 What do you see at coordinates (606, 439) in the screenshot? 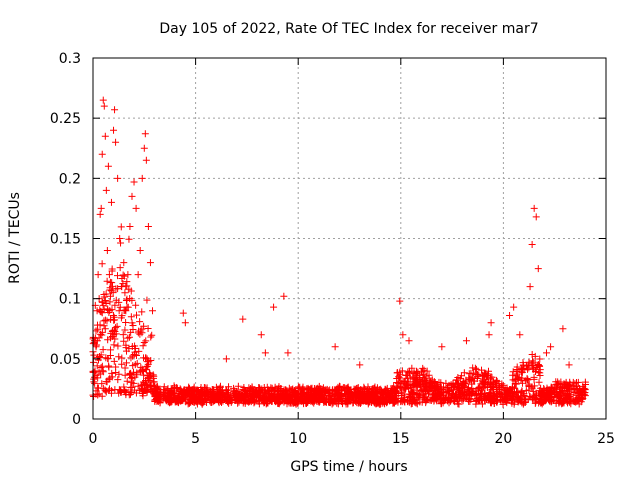
I see `x-tick-label: 25` at bounding box center [606, 439].